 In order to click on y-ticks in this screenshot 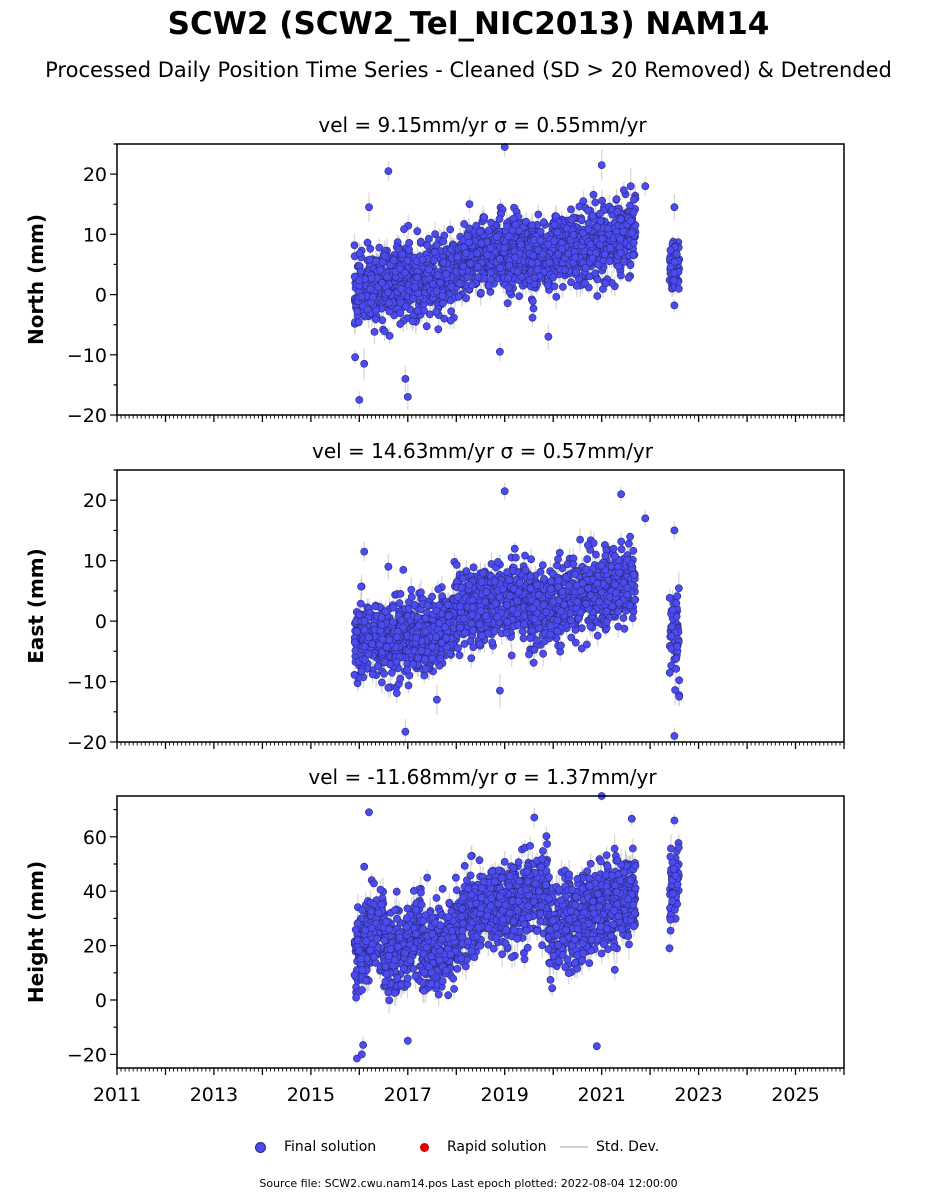, I will do `click(113, 279)`.